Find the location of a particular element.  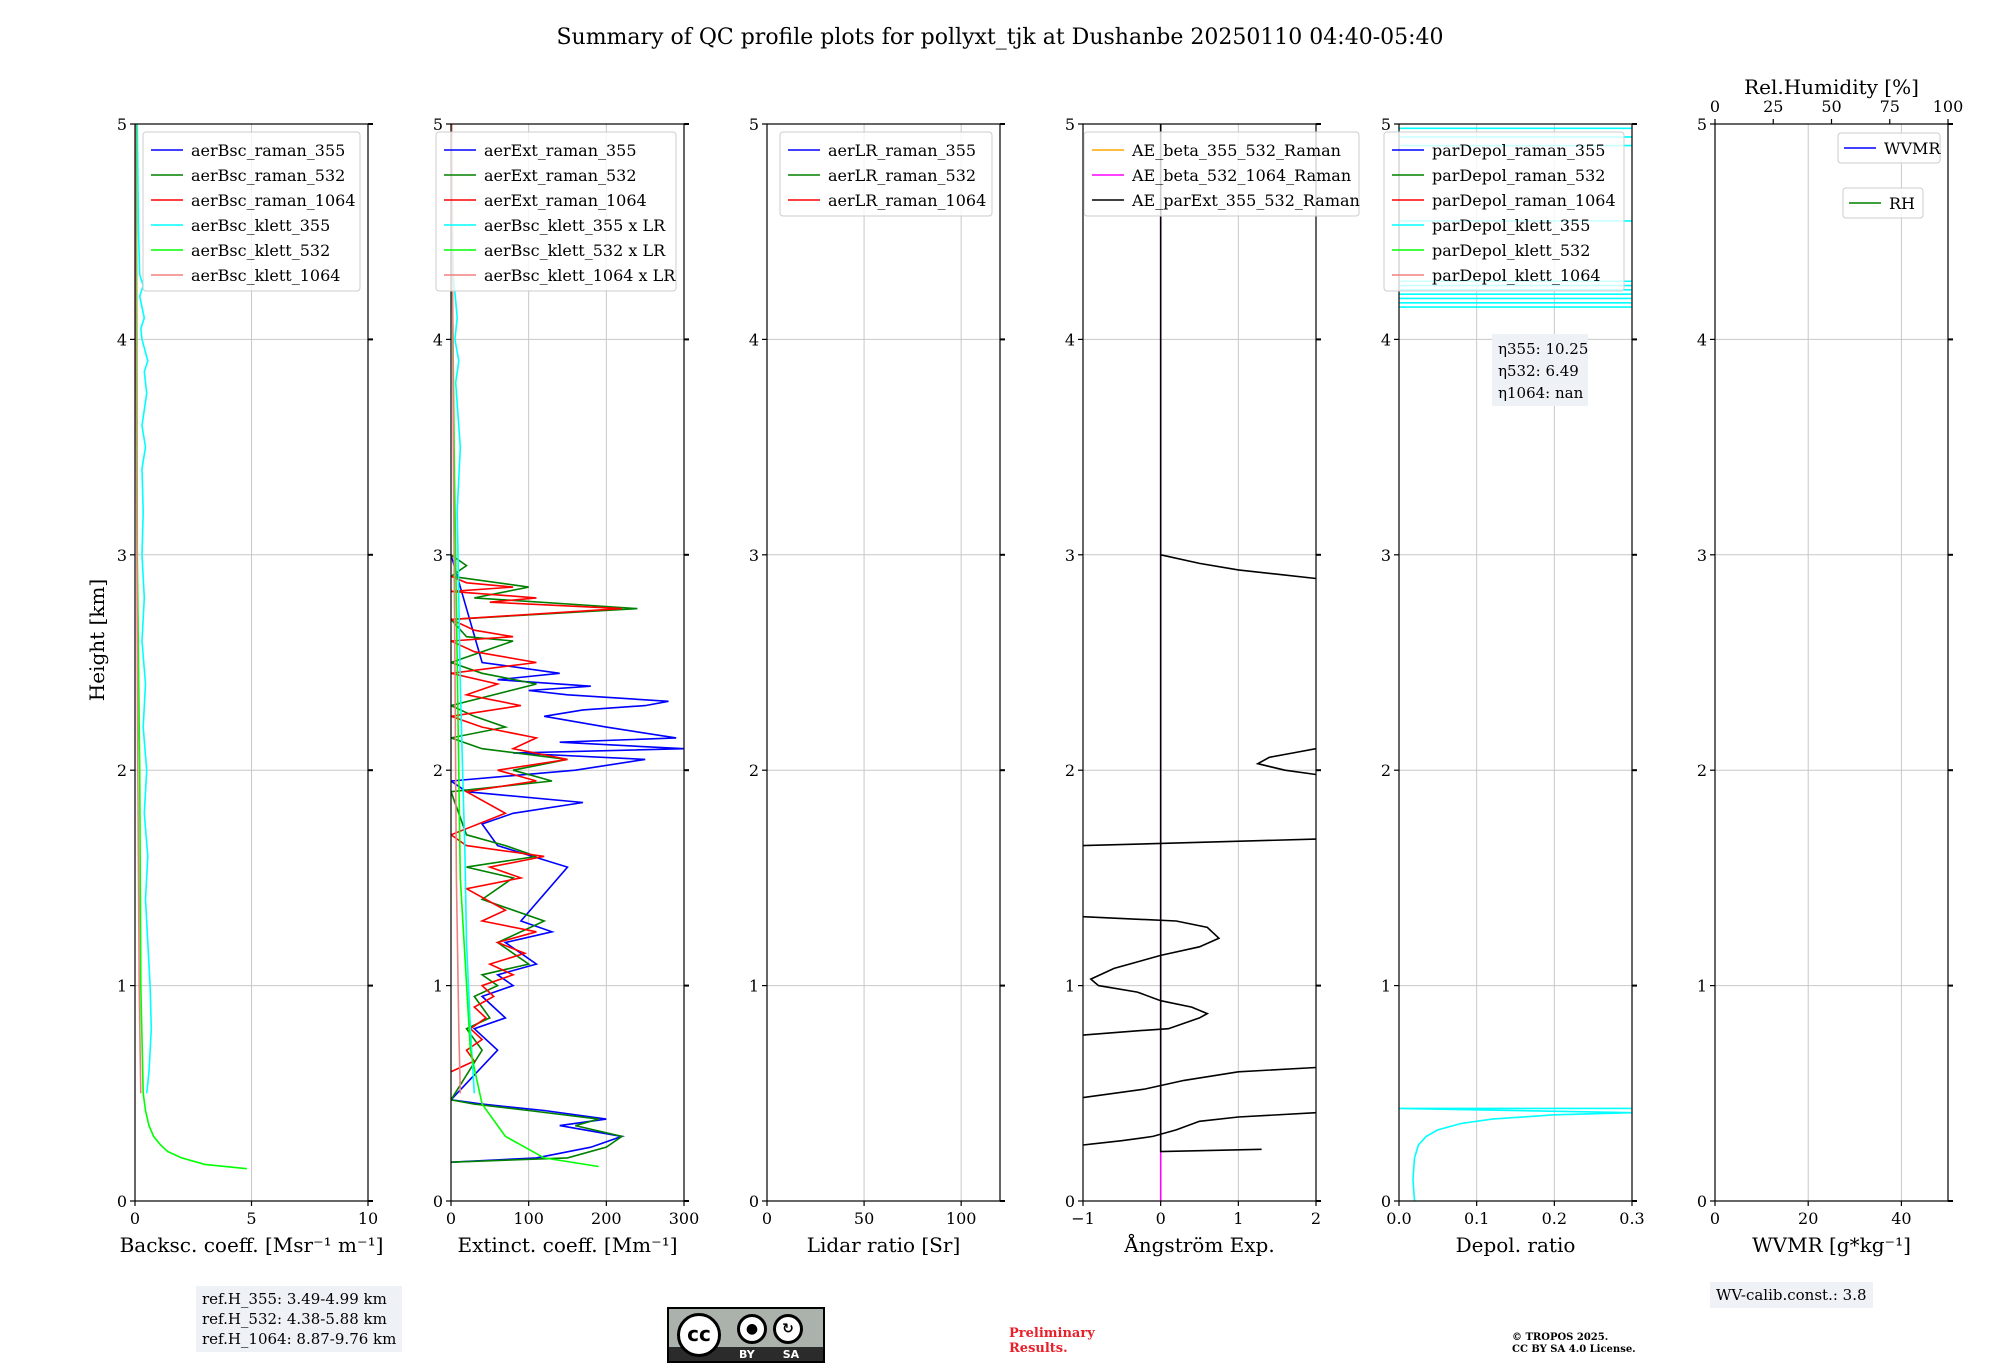

legend-label: RH is located at coordinates (1902, 203).